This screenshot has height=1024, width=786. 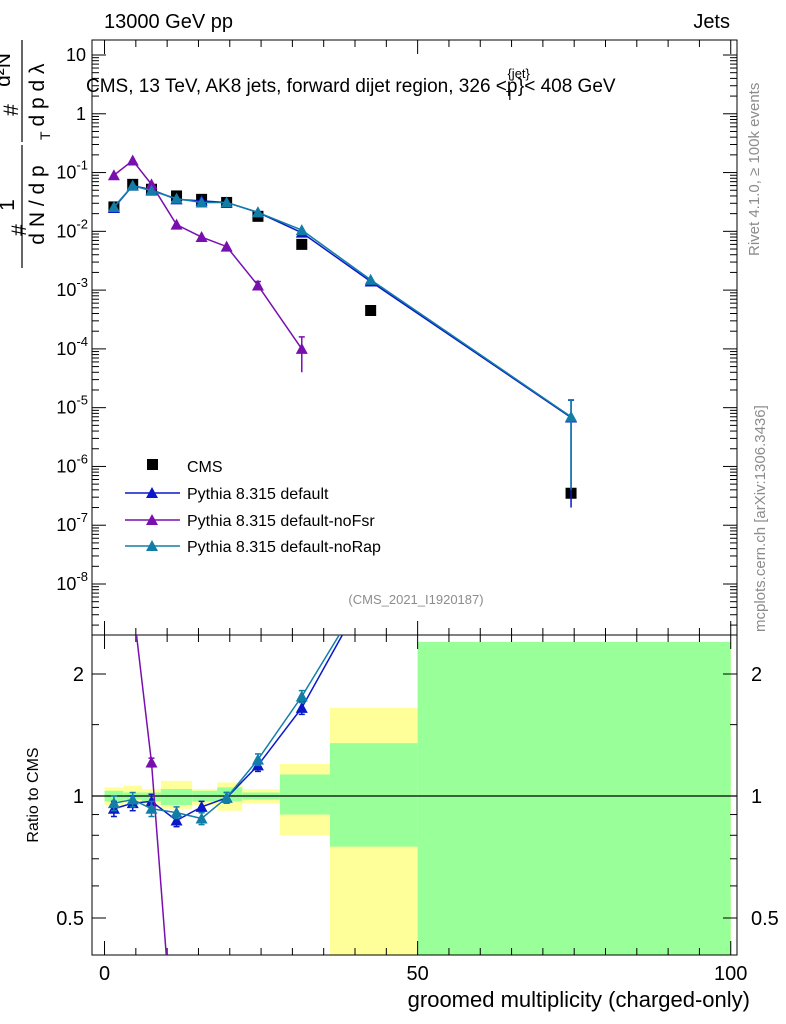 What do you see at coordinates (152, 519) in the screenshot?
I see `legend-marker-nofsr` at bounding box center [152, 519].